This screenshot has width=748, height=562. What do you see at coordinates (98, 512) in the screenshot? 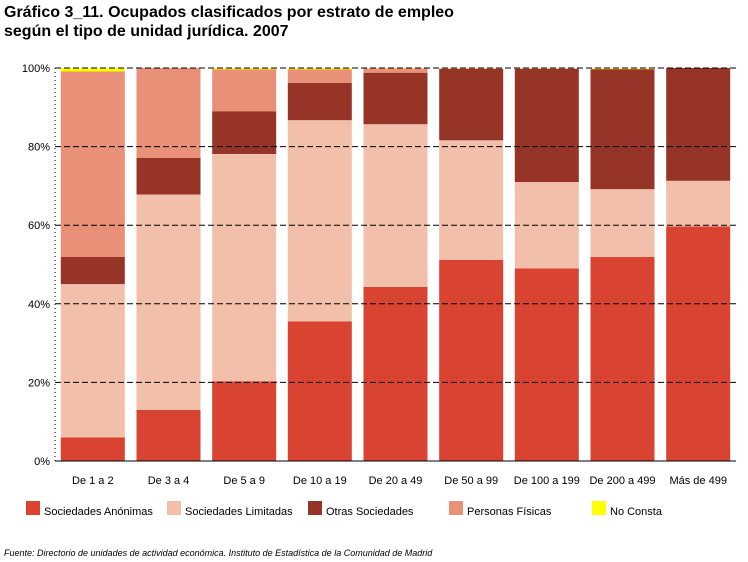
I see `legend-label: Sociedades Anónimas` at bounding box center [98, 512].